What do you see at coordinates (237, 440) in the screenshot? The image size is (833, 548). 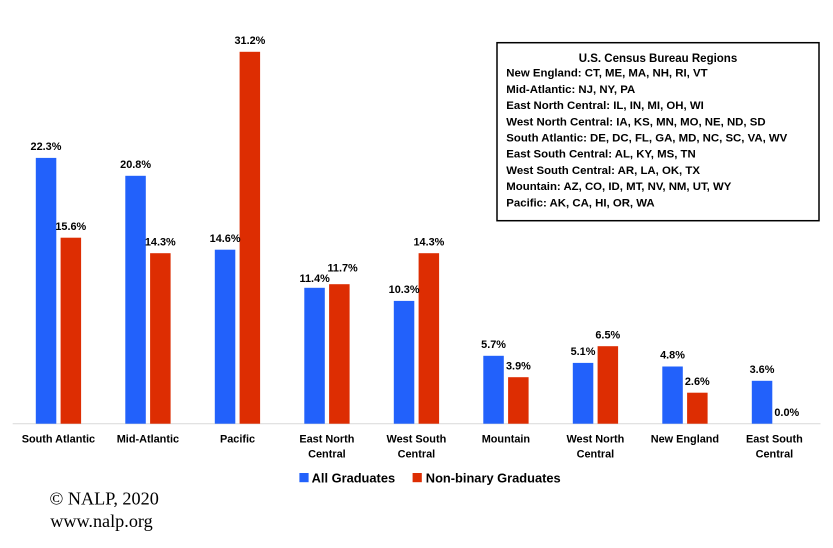 I see `svg-text: Pacific` at bounding box center [237, 440].